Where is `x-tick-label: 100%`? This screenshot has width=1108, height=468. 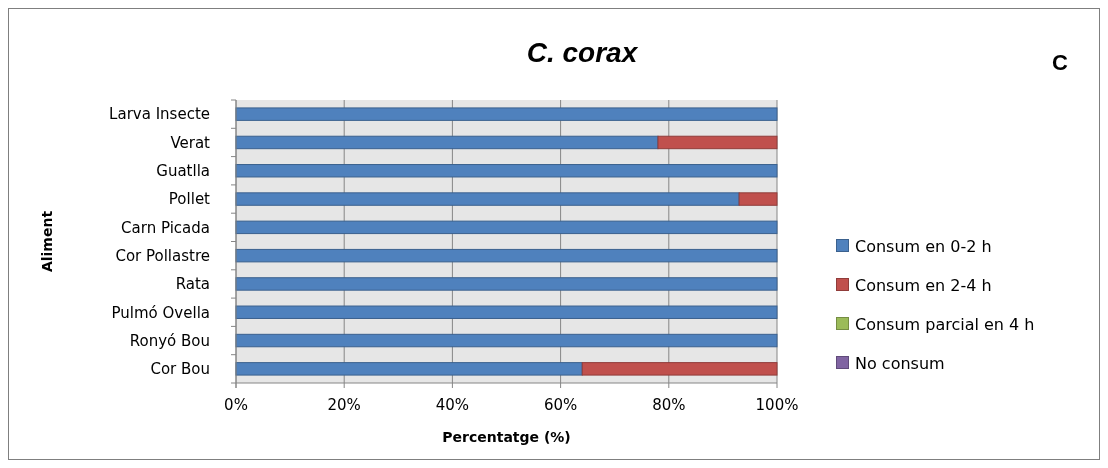
x-tick-label: 100% is located at coordinates (777, 405).